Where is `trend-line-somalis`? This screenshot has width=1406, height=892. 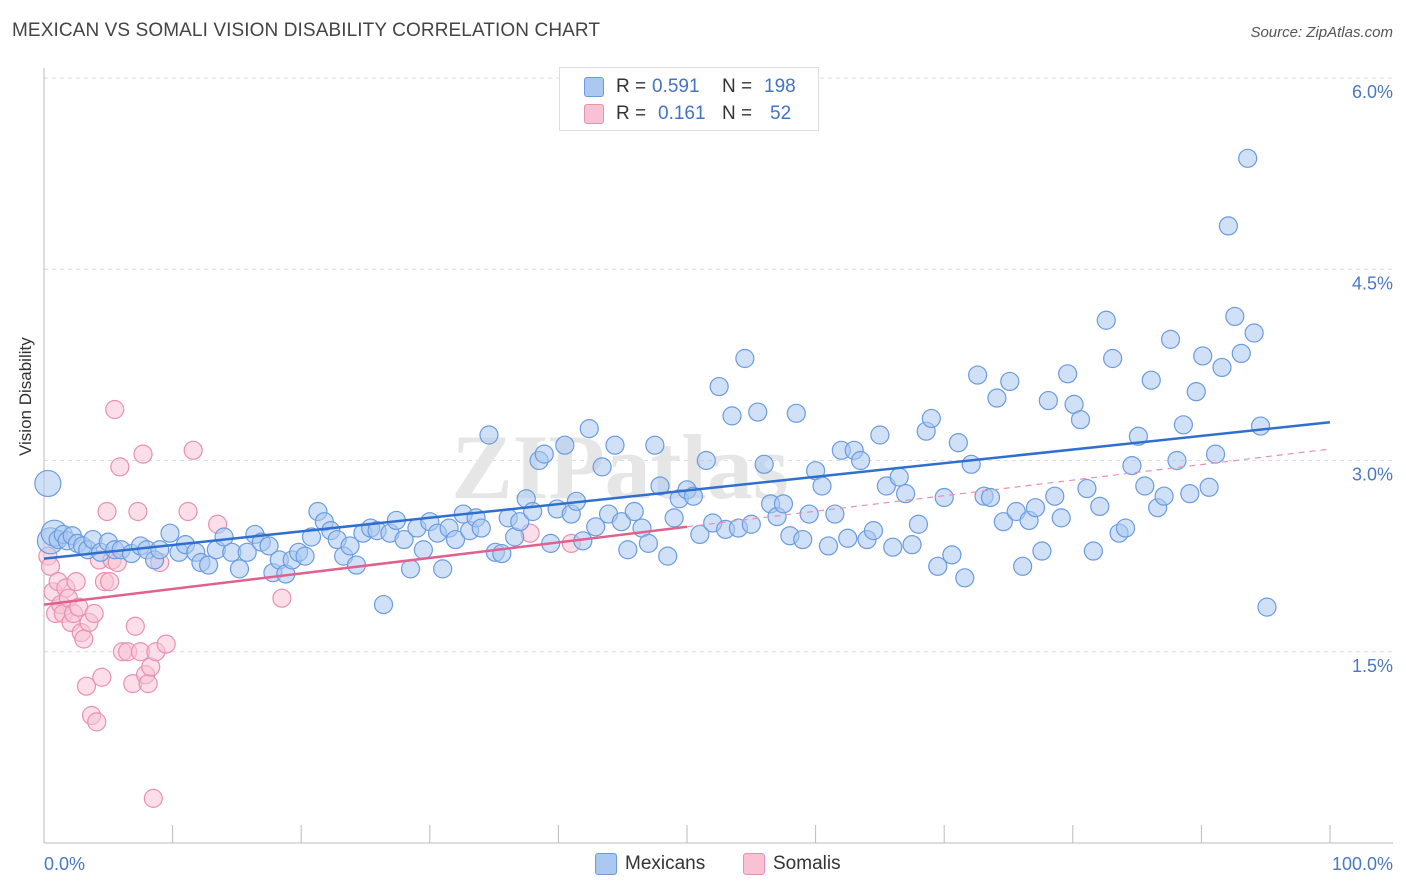
trend-line-somalis is located at coordinates (365, 565).